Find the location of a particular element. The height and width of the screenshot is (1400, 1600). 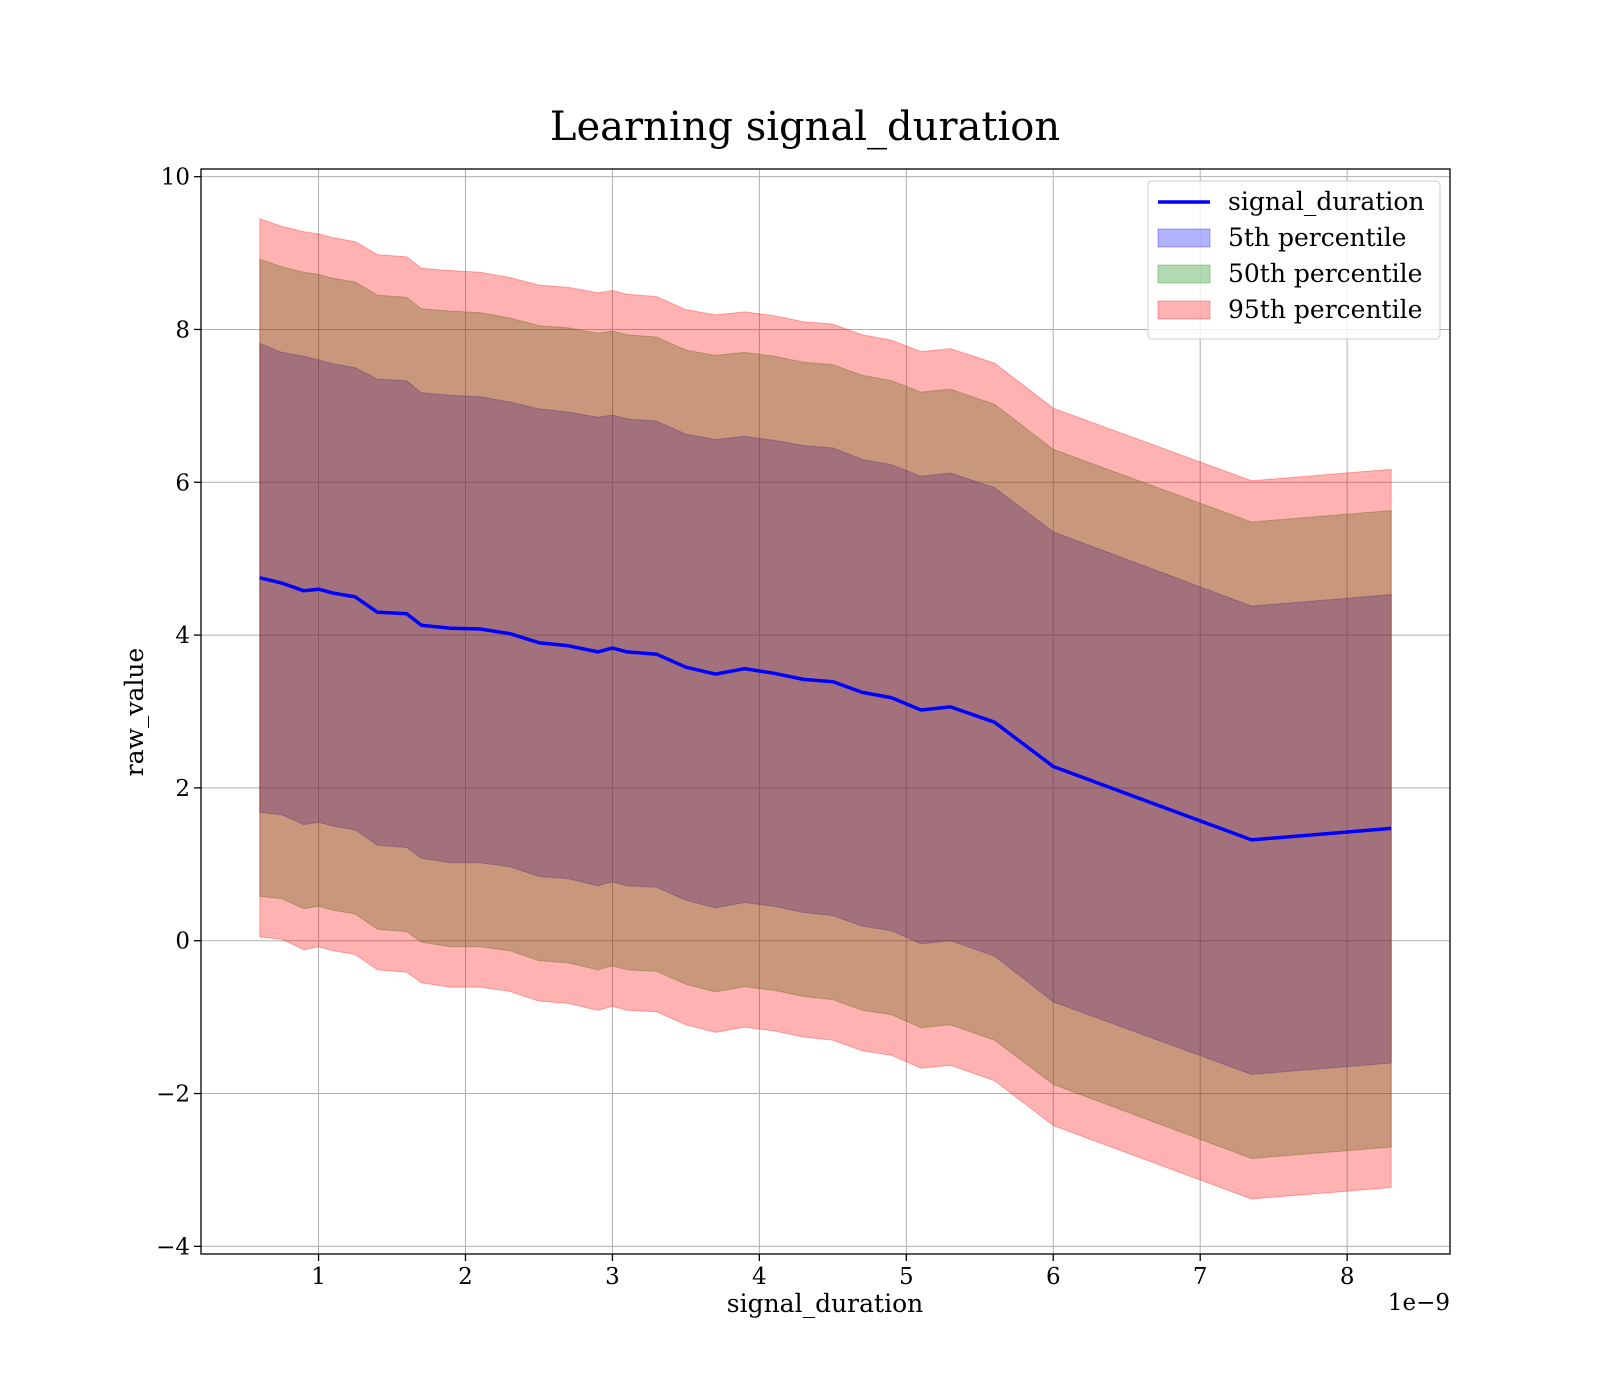

legend-label: 50th percentile is located at coordinates (1325, 273).